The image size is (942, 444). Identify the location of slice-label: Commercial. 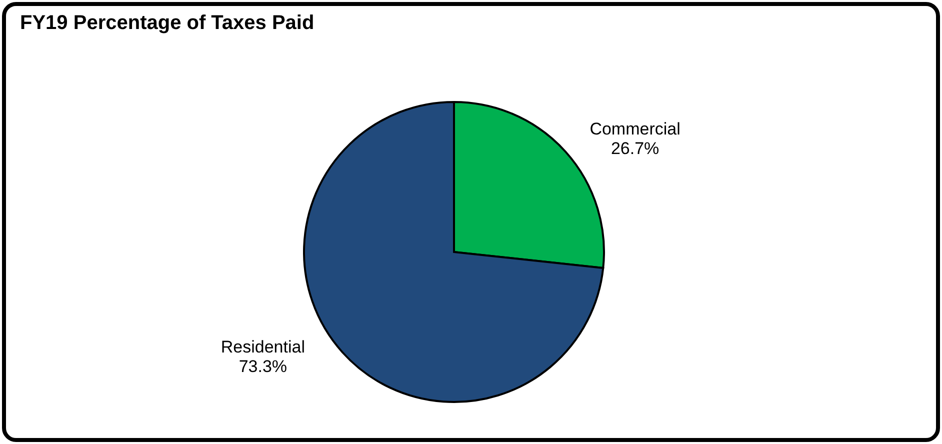
(635, 129).